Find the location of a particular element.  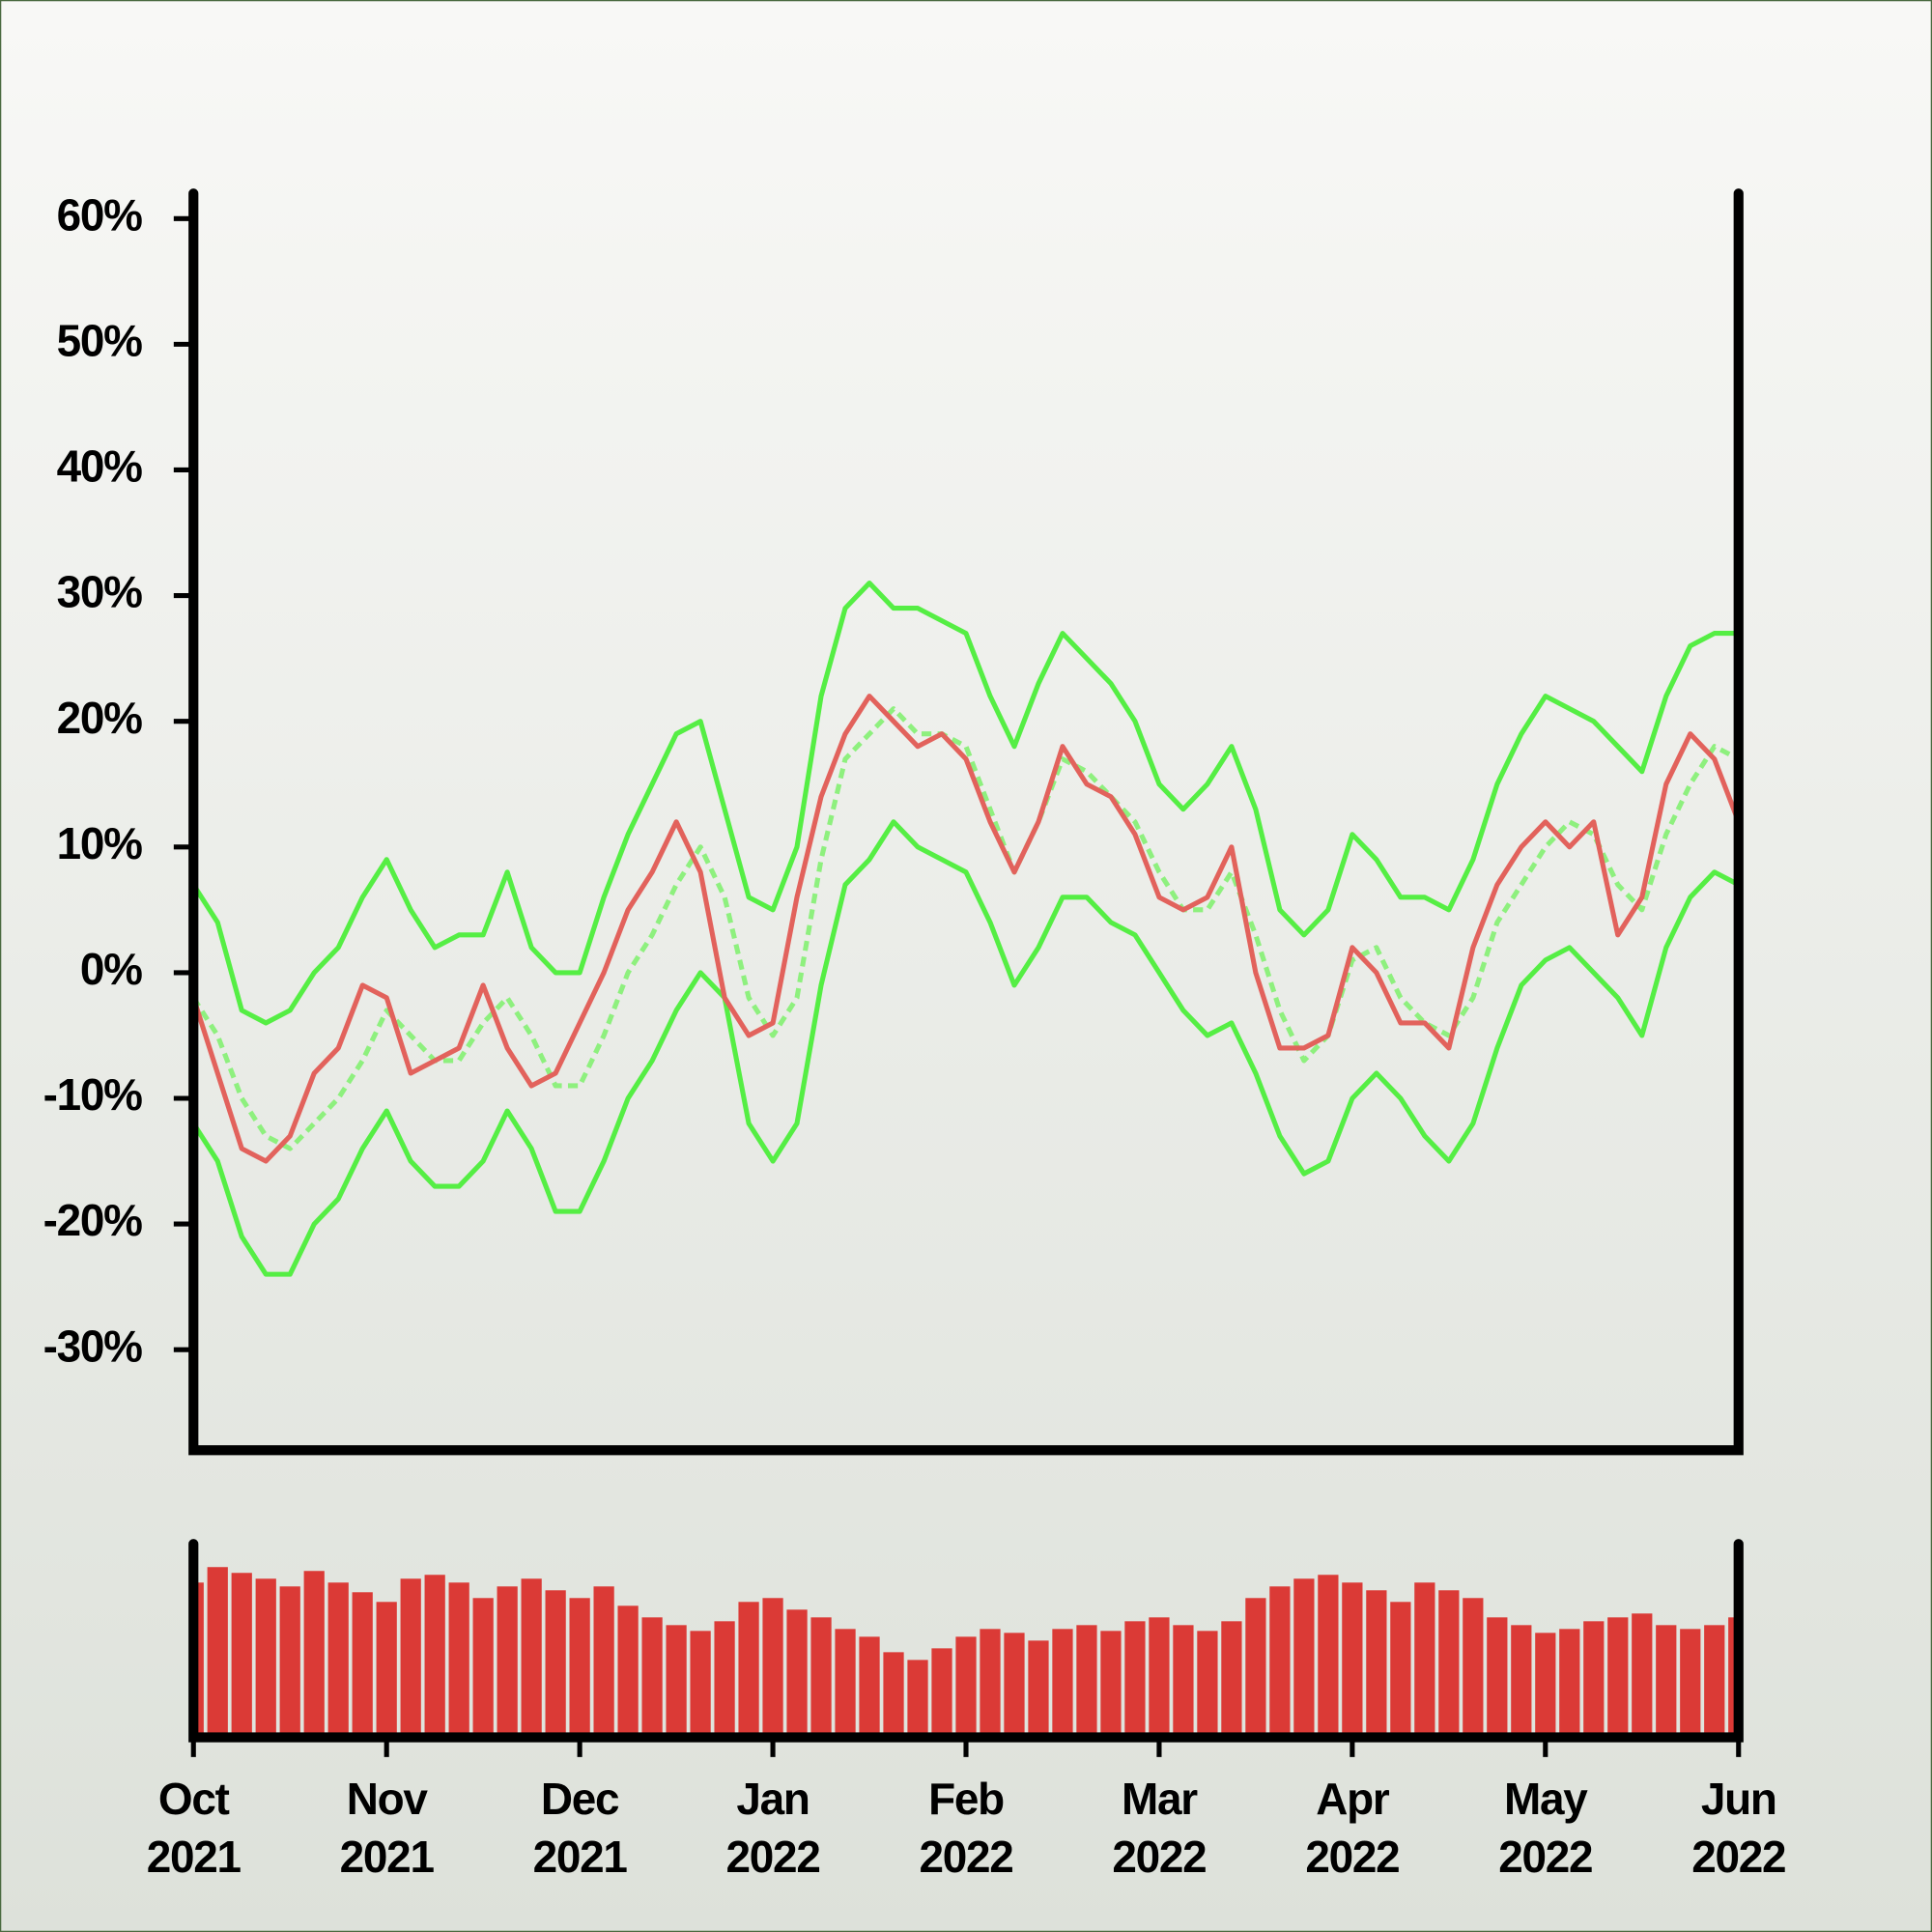

x-tick-label: May is located at coordinates (1546, 1799).